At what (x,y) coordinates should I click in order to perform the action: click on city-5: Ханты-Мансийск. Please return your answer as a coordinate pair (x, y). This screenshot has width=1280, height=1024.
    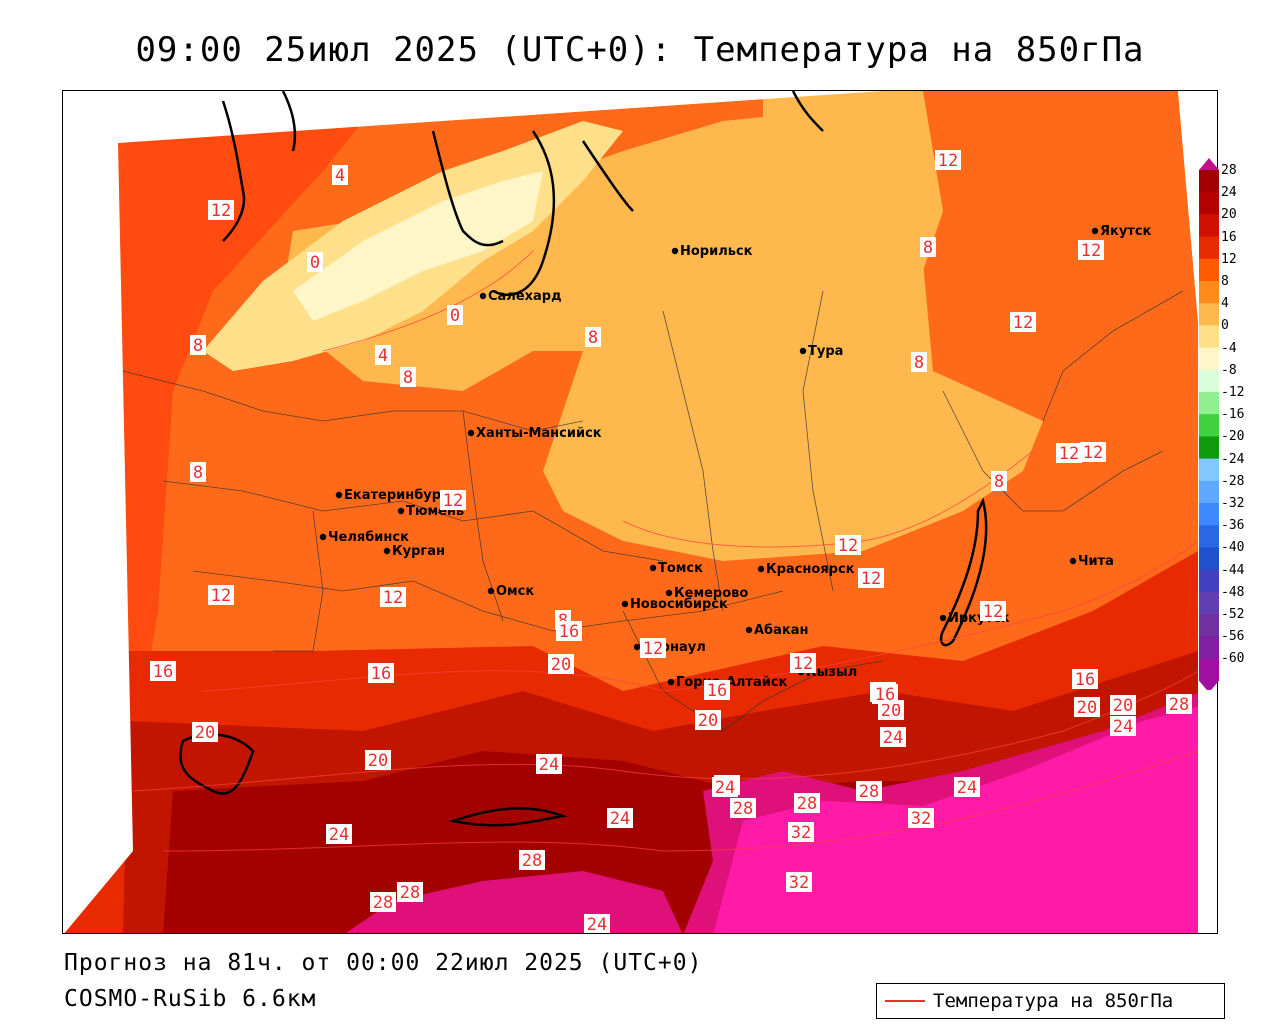
    Looking at the image, I should click on (534, 433).